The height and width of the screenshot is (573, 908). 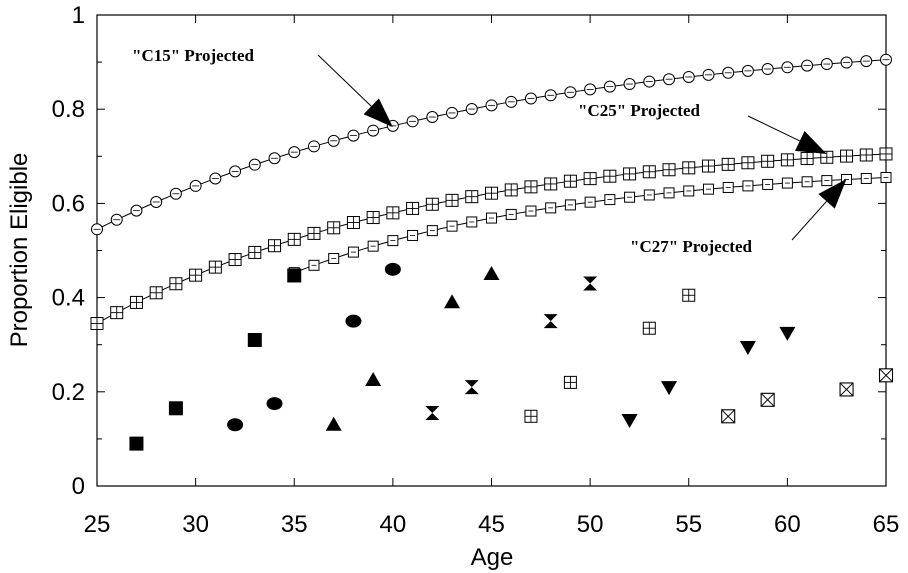 What do you see at coordinates (886, 524) in the screenshot?
I see `x-tick-label: 65` at bounding box center [886, 524].